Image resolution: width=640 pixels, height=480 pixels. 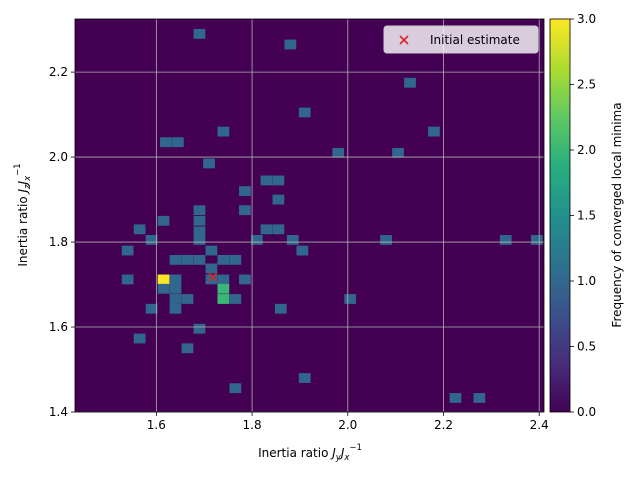 What do you see at coordinates (586, 85) in the screenshot?
I see `colorbar-tick-label: 2.5` at bounding box center [586, 85].